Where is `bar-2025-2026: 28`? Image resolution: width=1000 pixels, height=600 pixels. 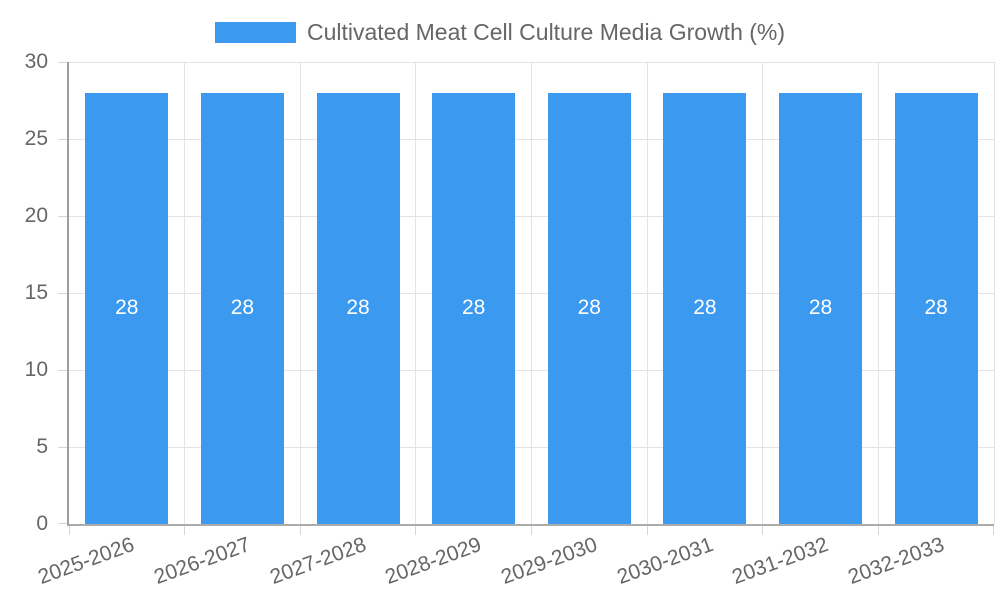 bar-2025-2026: 28 is located at coordinates (127, 308).